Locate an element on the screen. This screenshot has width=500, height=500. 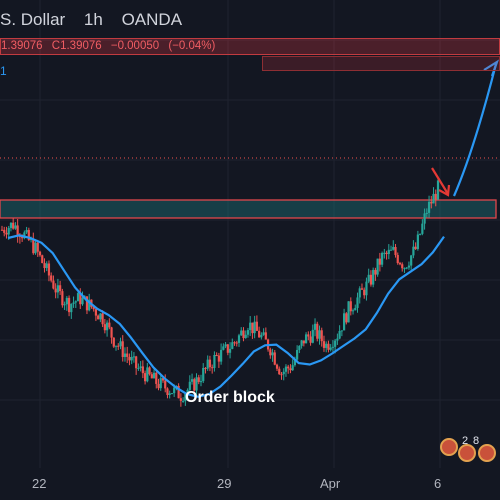
order-block-label: Order block is located at coordinates (230, 397).